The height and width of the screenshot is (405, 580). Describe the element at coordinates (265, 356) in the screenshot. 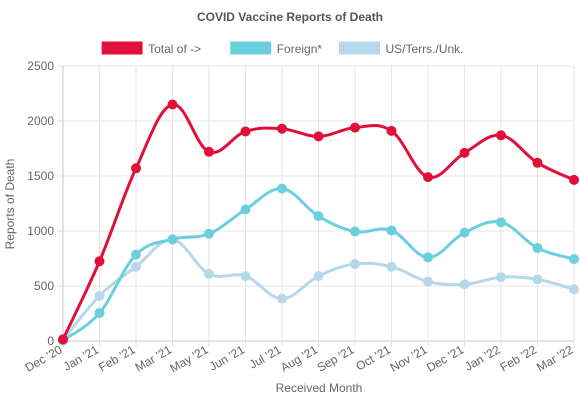

I see `x-tick-label: Jul '21` at that location.